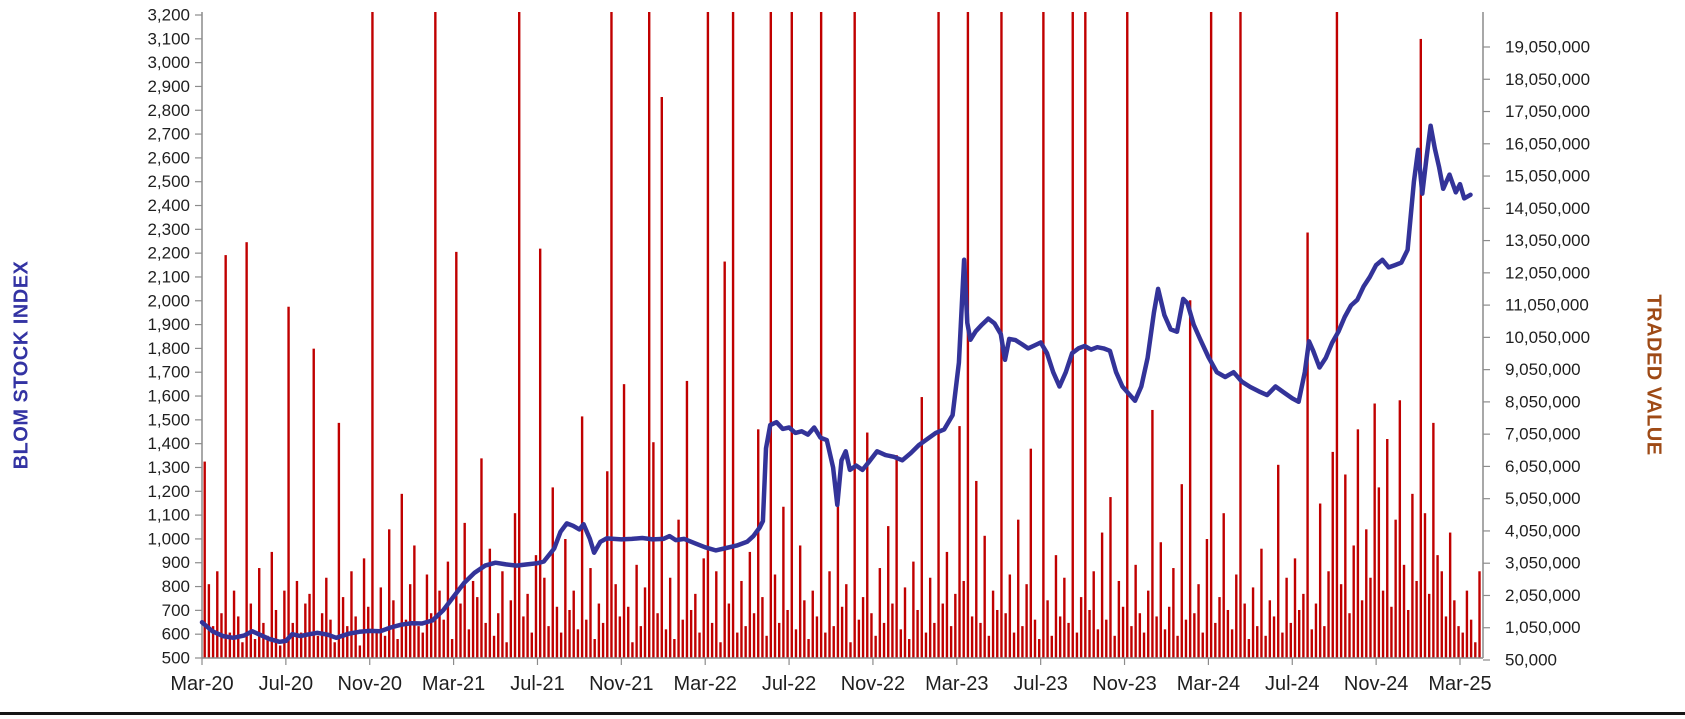 The width and height of the screenshot is (1685, 719). I want to click on left-axis-tick-label: 1,800, so click(168, 348).